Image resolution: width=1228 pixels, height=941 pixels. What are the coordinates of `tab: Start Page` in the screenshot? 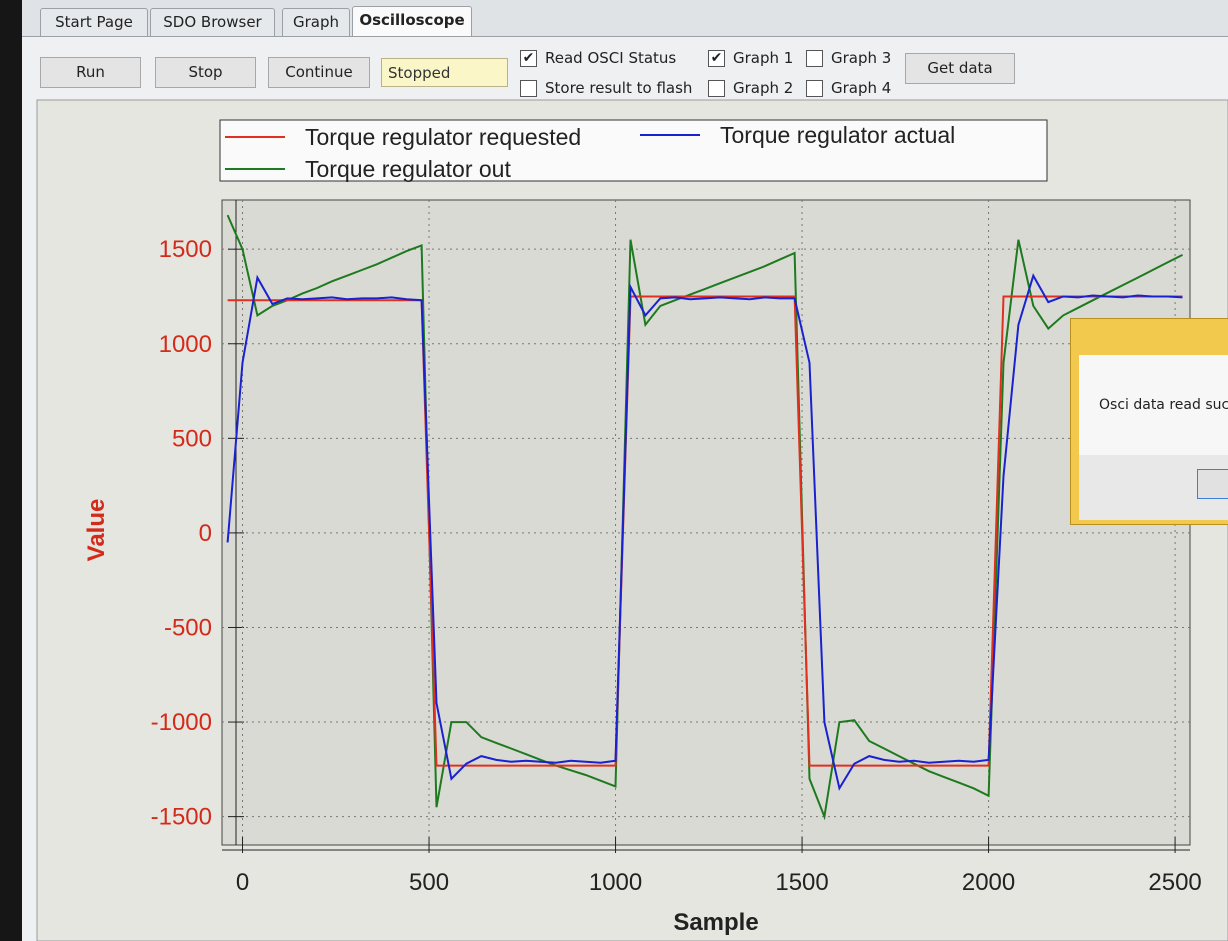 It's located at (94, 22).